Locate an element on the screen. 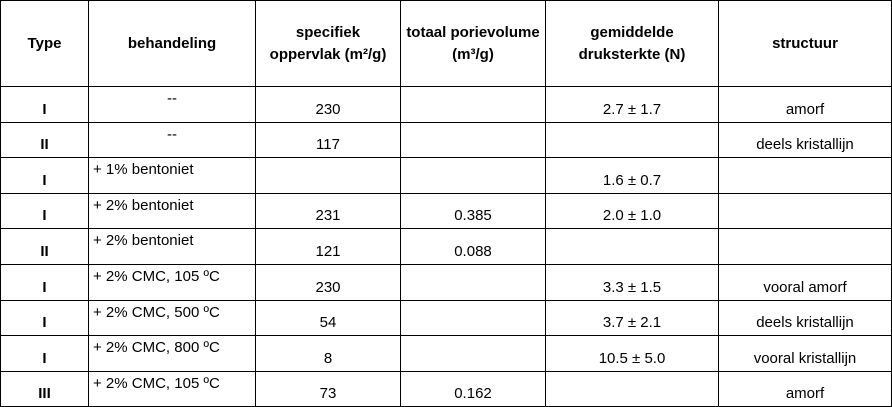  table-cell: 231 is located at coordinates (328, 211).